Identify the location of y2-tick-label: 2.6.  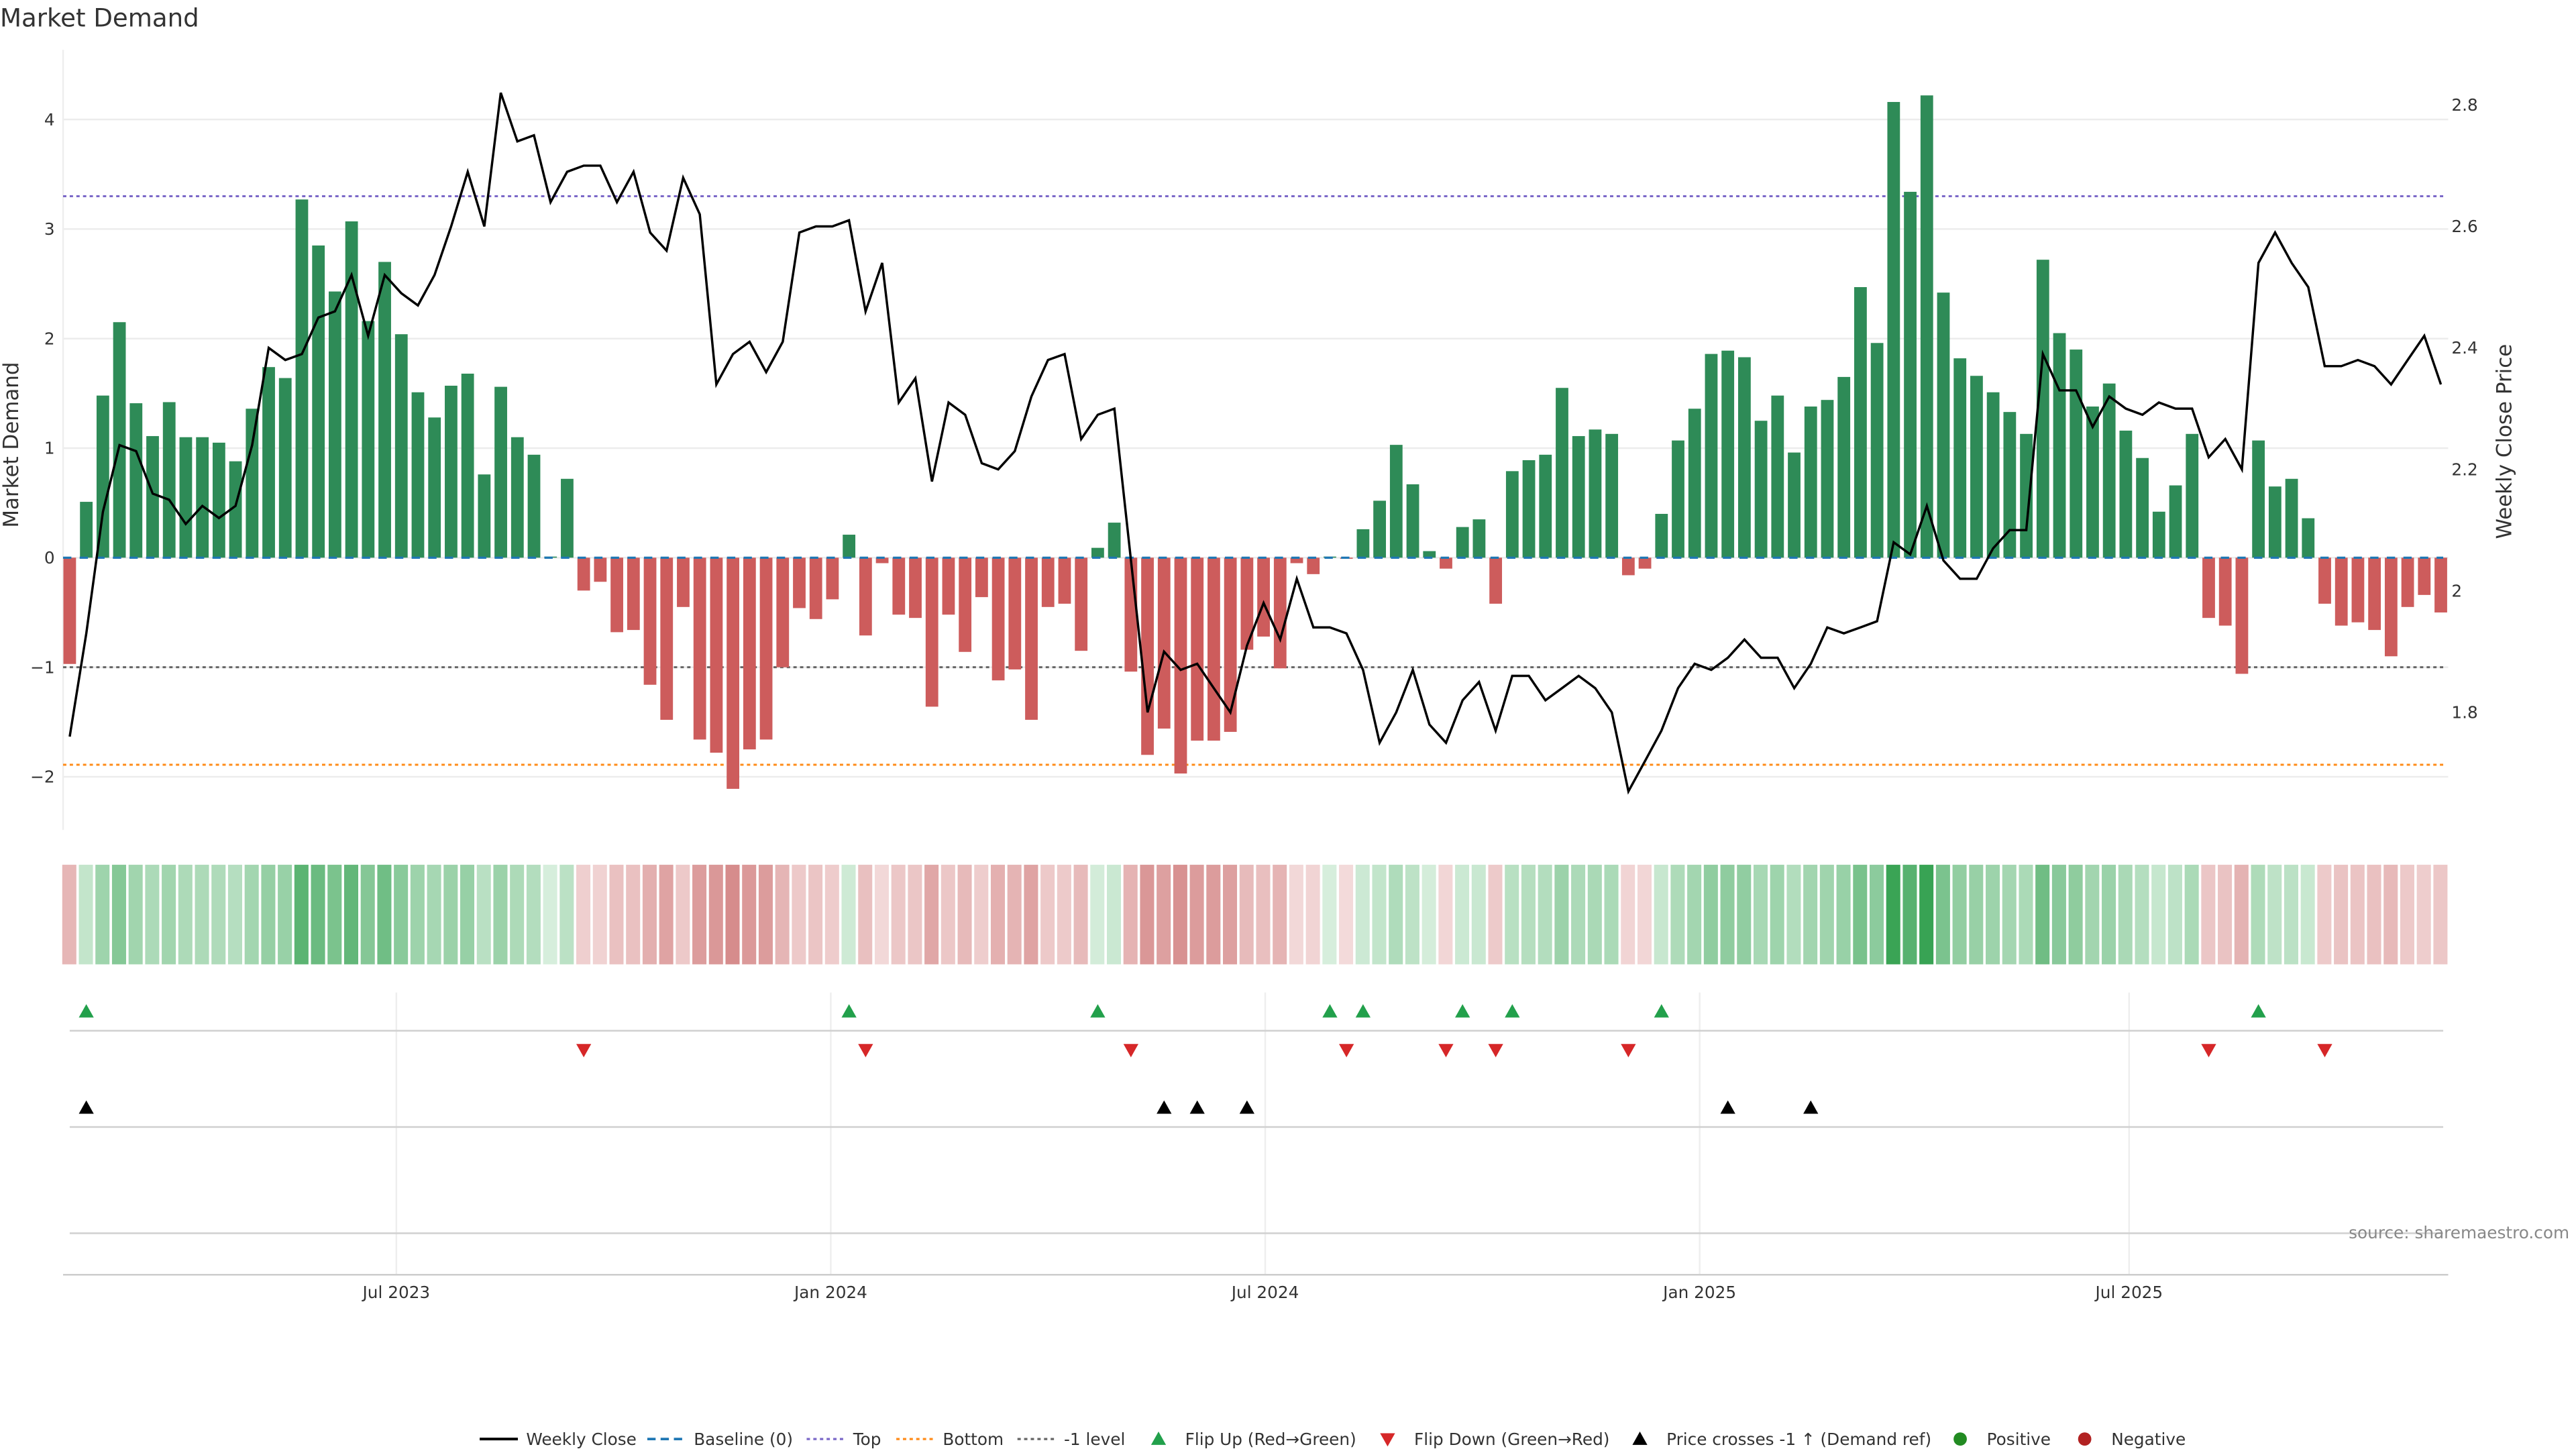
(2464, 226).